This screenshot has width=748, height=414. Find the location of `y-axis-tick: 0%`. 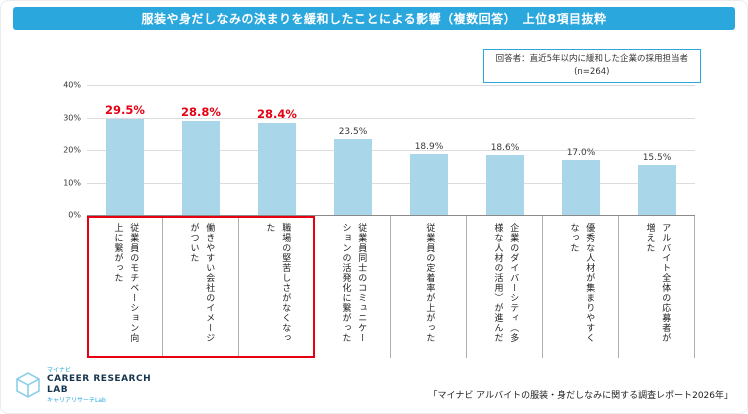

y-axis-tick: 0% is located at coordinates (74, 215).